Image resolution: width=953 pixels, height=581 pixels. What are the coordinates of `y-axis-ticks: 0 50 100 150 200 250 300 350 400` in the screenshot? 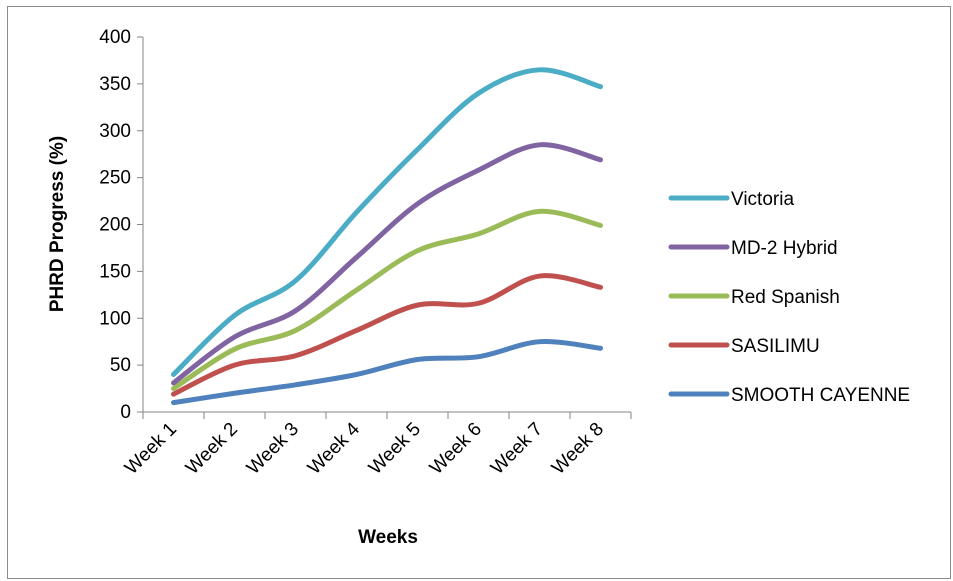 It's located at (115, 225).